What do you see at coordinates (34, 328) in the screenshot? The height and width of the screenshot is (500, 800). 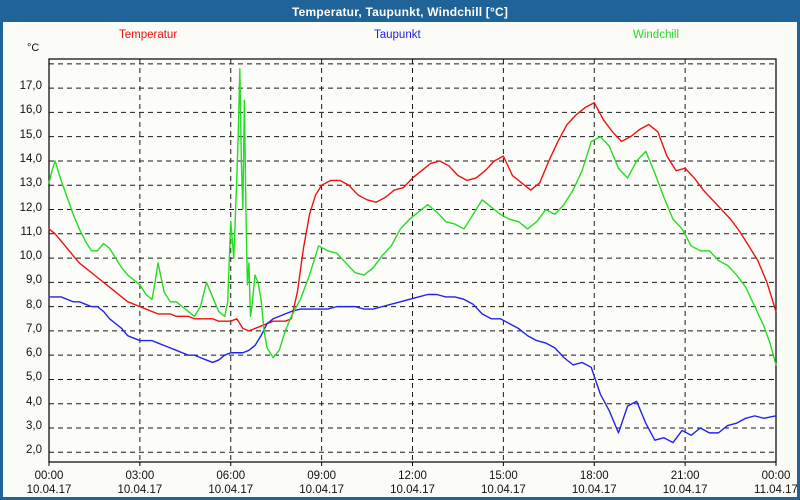 I see `y-axis-tick: 7,0` at bounding box center [34, 328].